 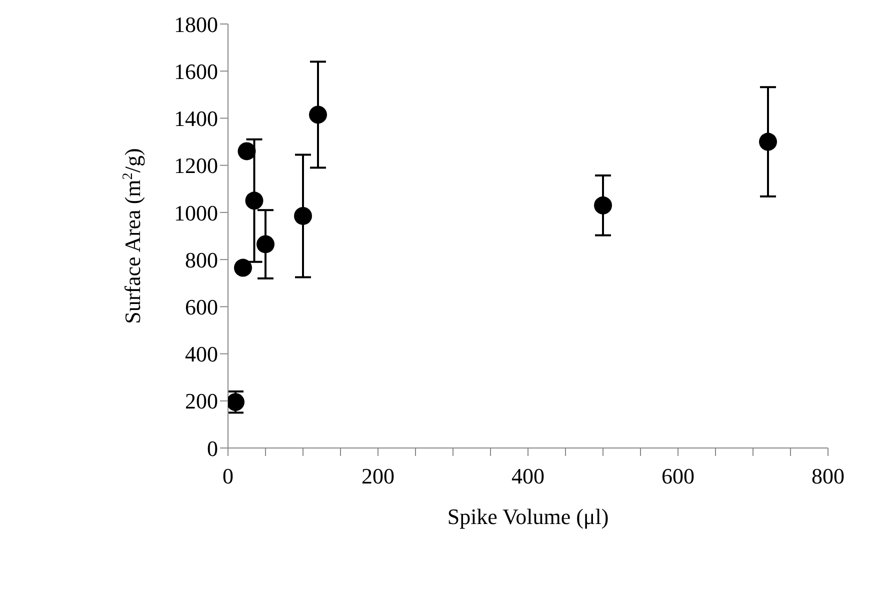 I want to click on y-tick-label: 0, so click(x=212, y=448).